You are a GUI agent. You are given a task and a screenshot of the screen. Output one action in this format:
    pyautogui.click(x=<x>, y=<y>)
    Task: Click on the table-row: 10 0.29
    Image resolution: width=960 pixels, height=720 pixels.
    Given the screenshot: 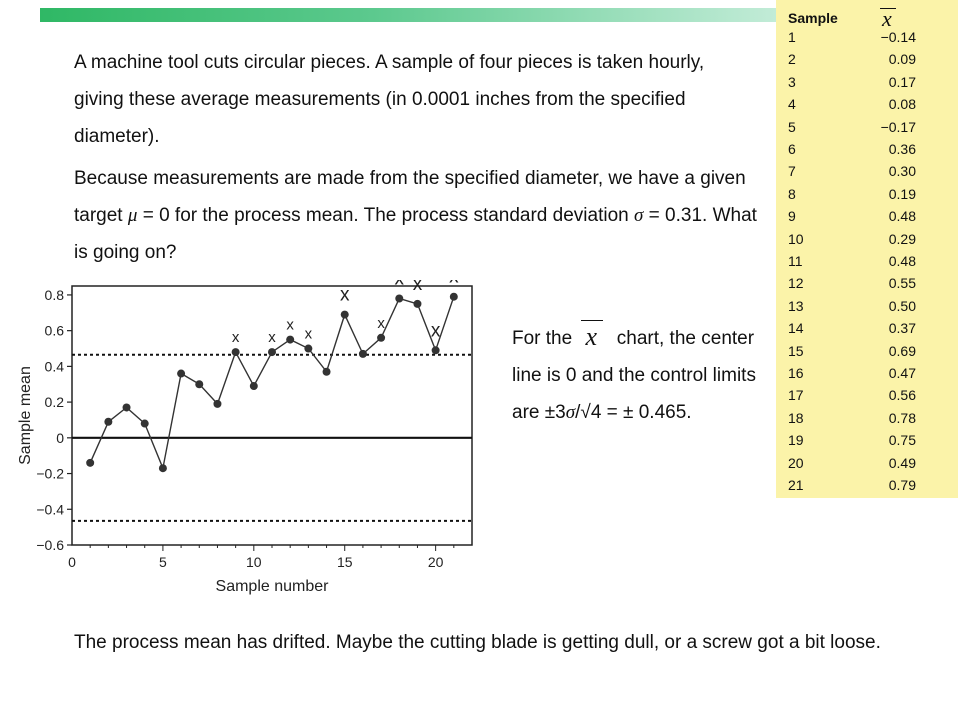 What is the action you would take?
    pyautogui.click(x=868, y=242)
    